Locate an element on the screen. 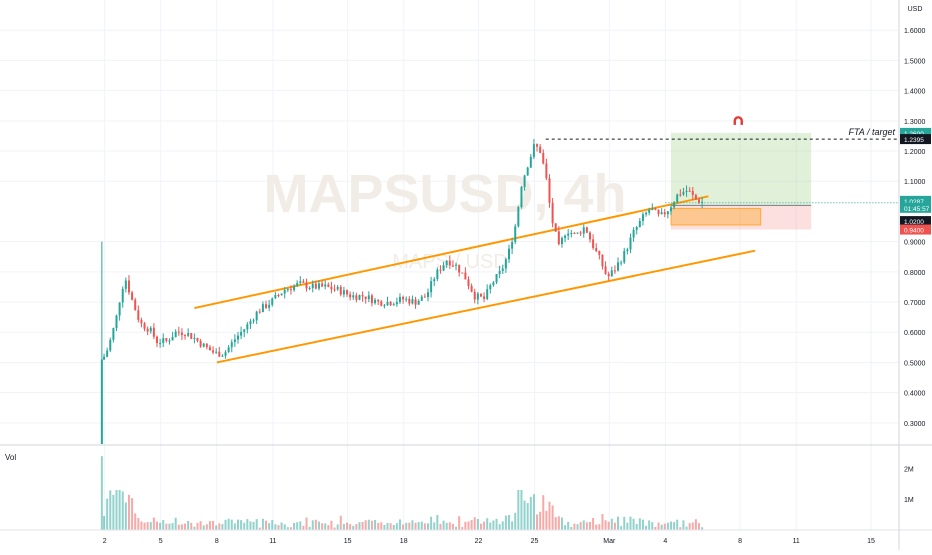 This screenshot has width=932, height=555. channel-lower-line is located at coordinates (486, 306).